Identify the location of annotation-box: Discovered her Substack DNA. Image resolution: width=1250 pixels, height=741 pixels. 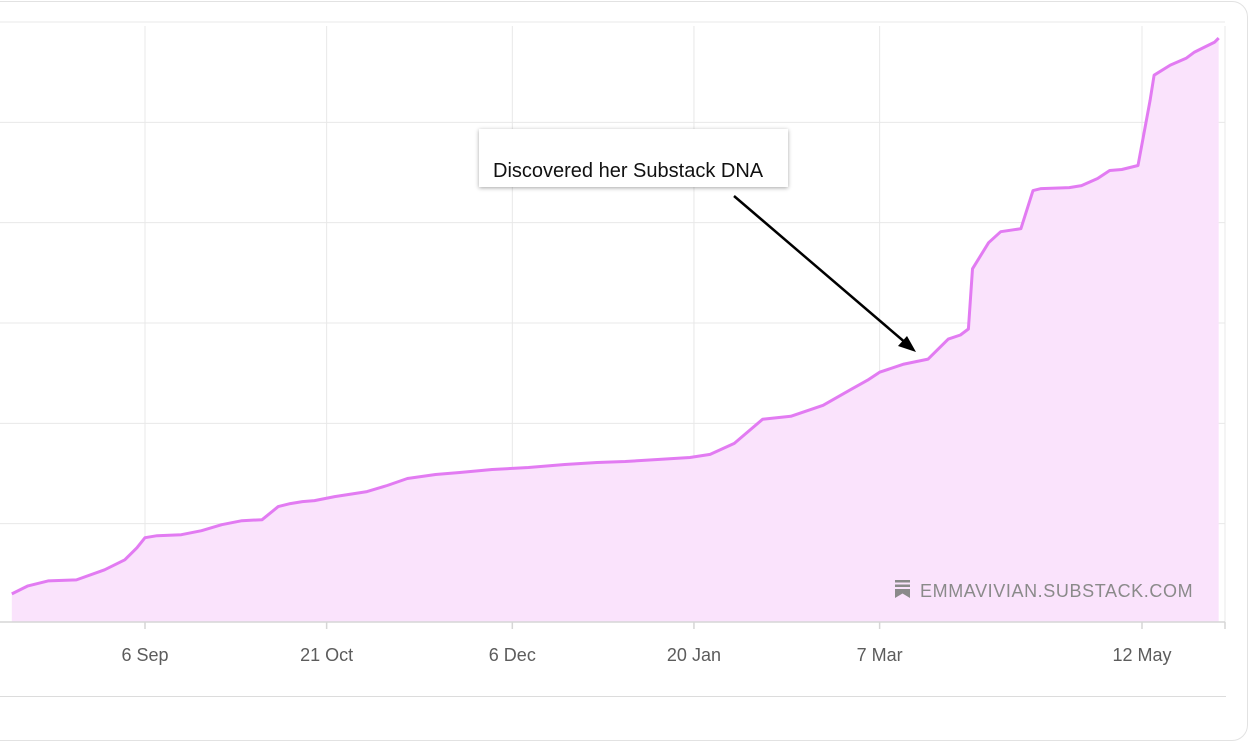
(633, 158).